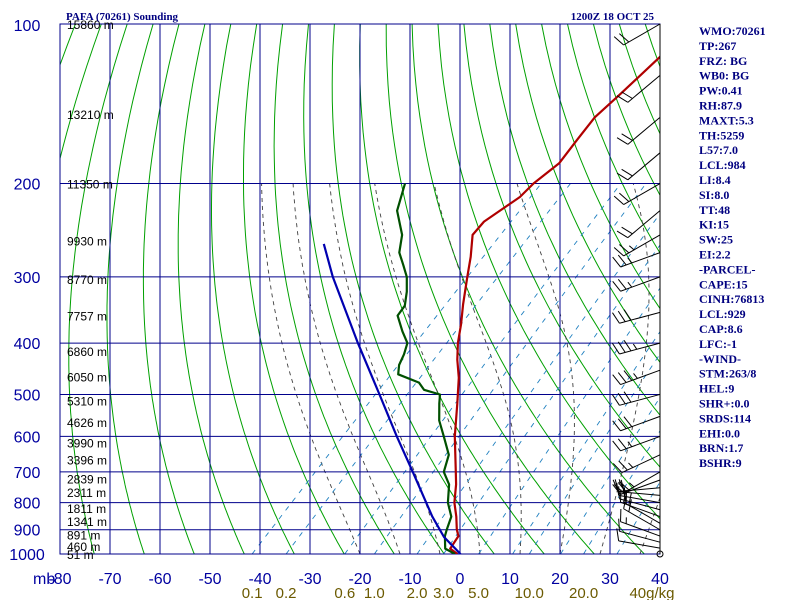 This screenshot has height=600, width=800. I want to click on temperature-tick-label: -30, so click(309, 579).